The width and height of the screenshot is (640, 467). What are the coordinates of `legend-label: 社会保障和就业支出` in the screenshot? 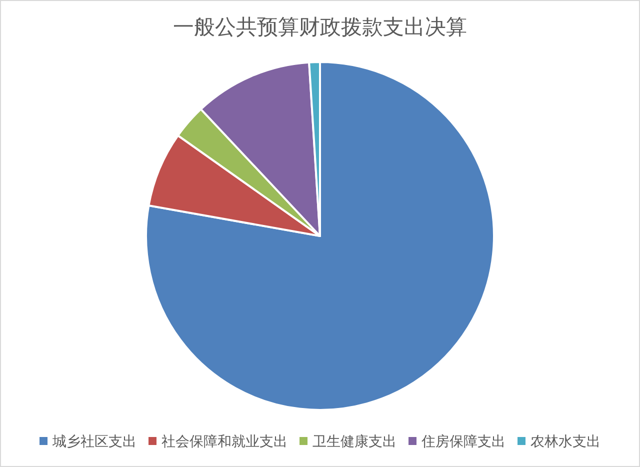 It's located at (225, 441).